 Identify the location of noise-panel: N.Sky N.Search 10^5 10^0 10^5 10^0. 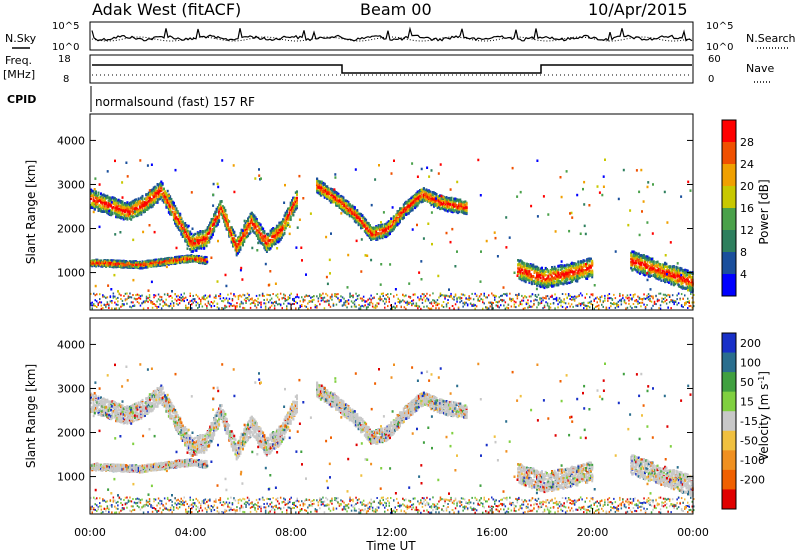
(400, 37).